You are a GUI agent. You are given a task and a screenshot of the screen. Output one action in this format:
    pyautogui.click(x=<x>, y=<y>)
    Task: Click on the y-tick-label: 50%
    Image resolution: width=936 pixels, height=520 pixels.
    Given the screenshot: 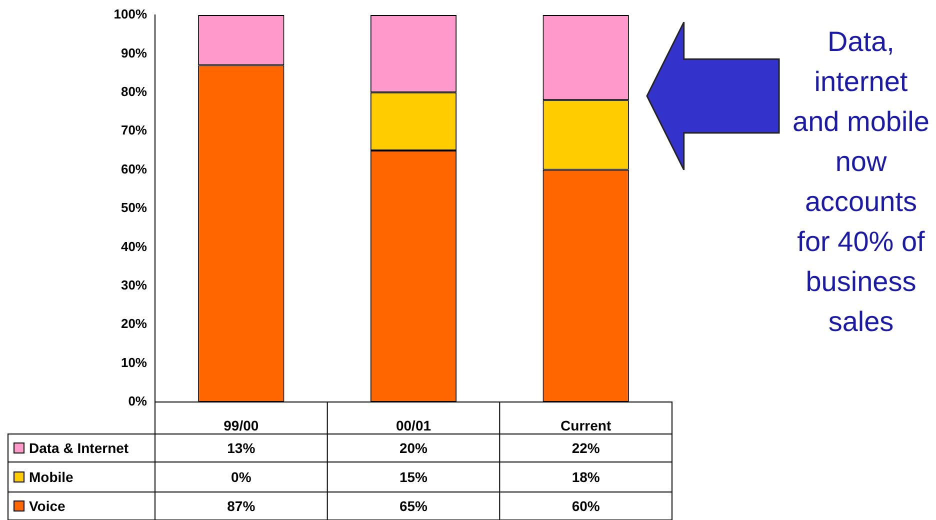 What is the action you would take?
    pyautogui.click(x=134, y=208)
    